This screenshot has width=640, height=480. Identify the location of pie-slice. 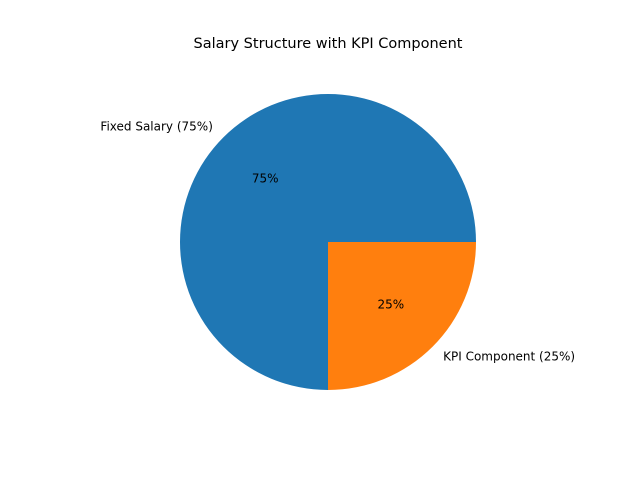
(402, 316).